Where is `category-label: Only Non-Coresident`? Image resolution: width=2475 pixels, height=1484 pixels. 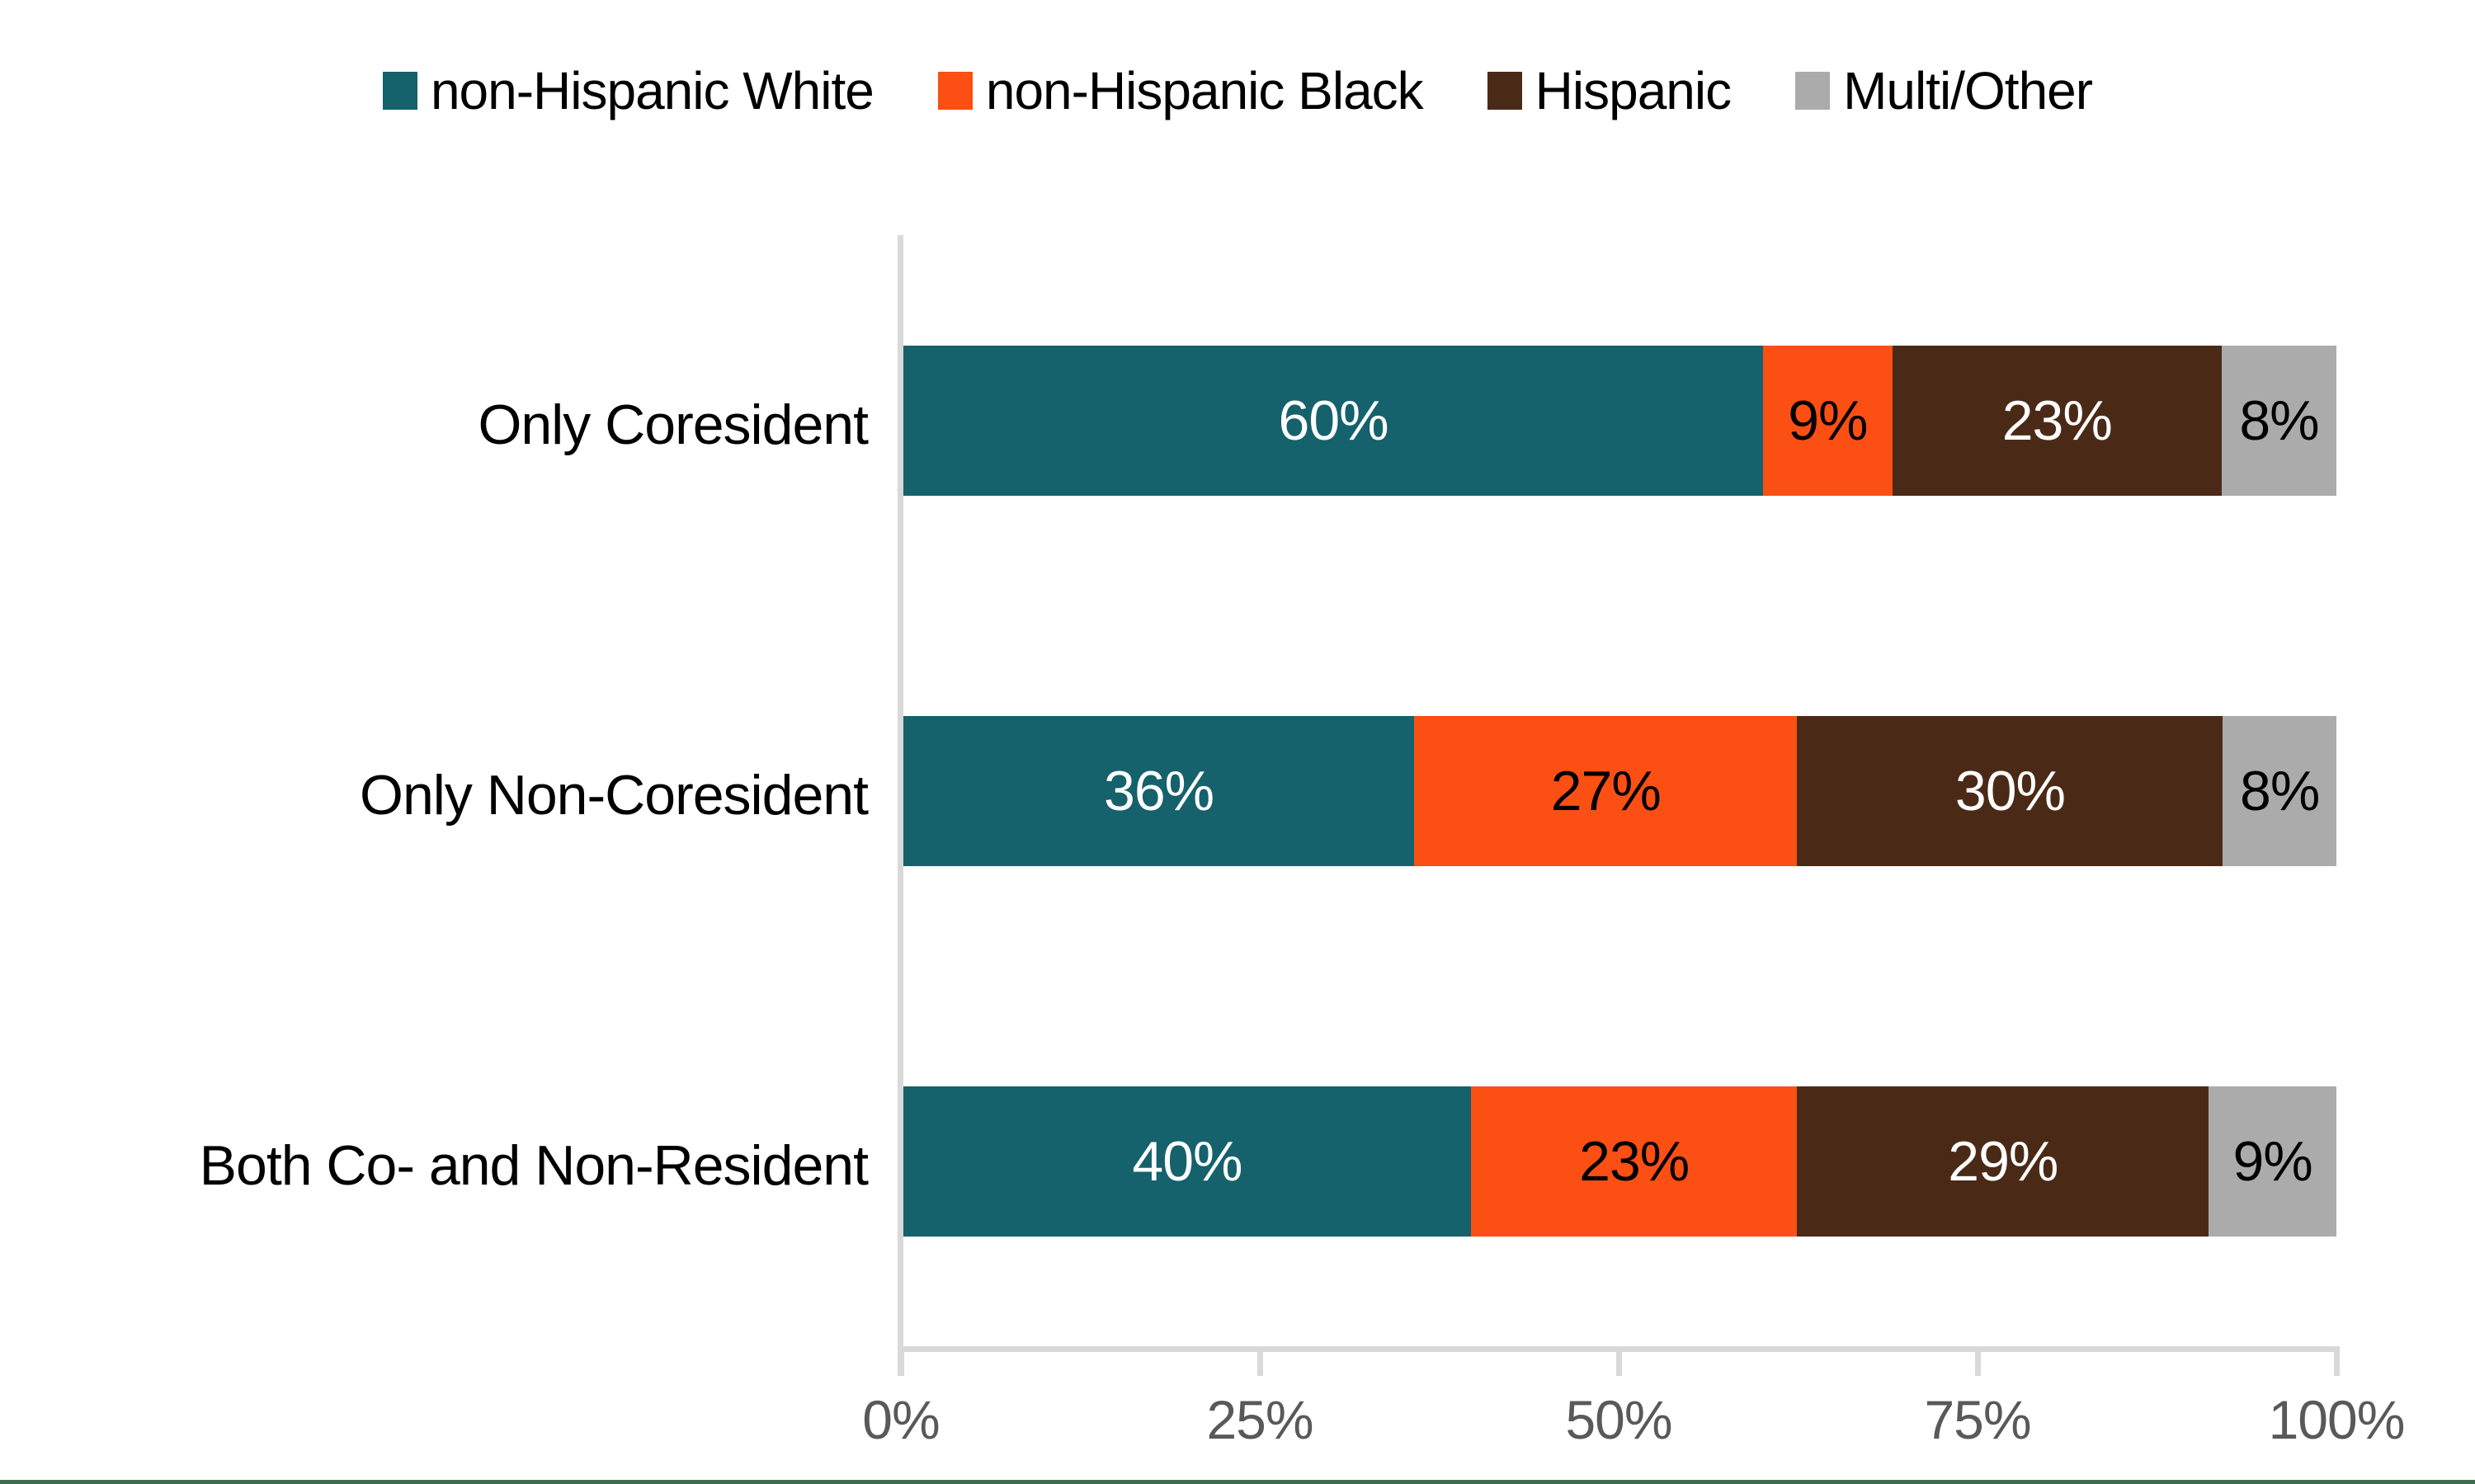
category-label: Only Non-Coresident is located at coordinates (614, 795).